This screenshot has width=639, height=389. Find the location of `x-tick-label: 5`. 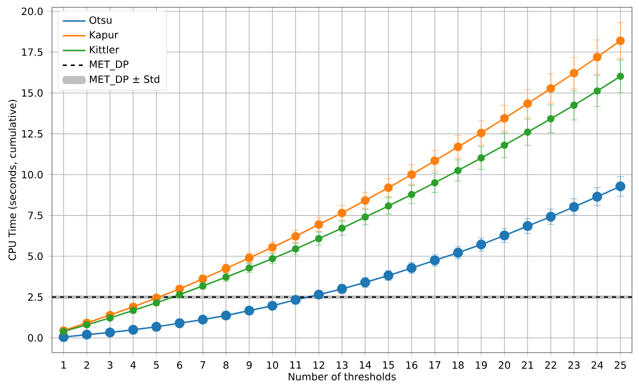

x-tick-label: 5 is located at coordinates (156, 365).